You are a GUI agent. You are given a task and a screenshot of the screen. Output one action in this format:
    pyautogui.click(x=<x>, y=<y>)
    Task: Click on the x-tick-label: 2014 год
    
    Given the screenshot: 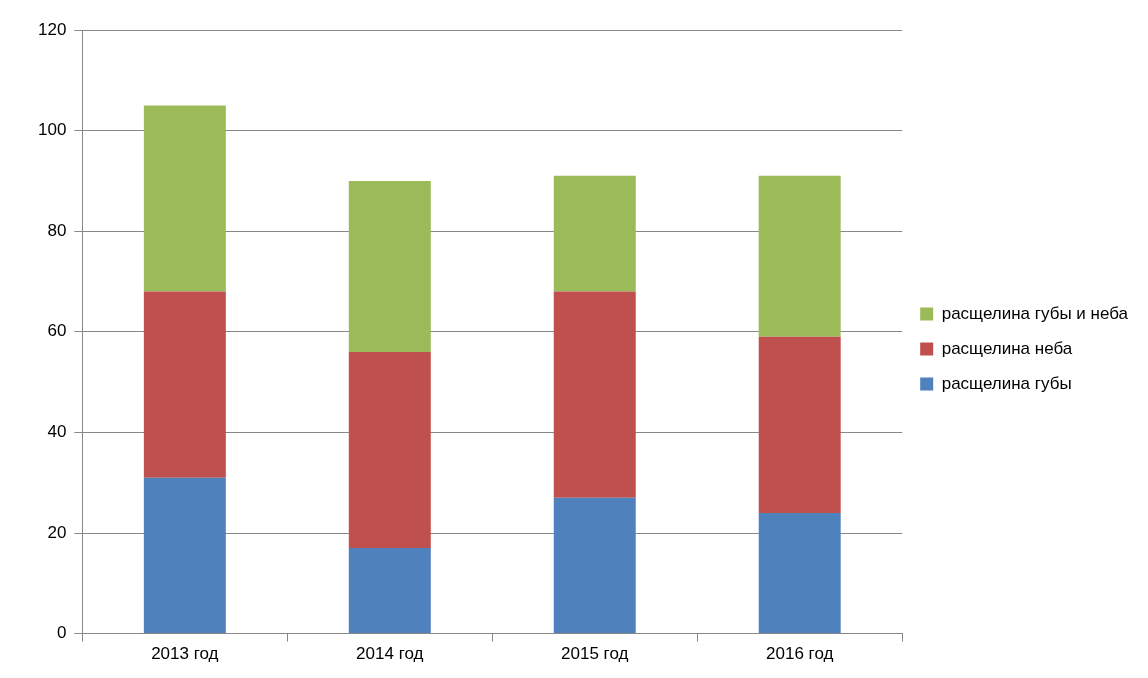 What is the action you would take?
    pyautogui.click(x=390, y=654)
    